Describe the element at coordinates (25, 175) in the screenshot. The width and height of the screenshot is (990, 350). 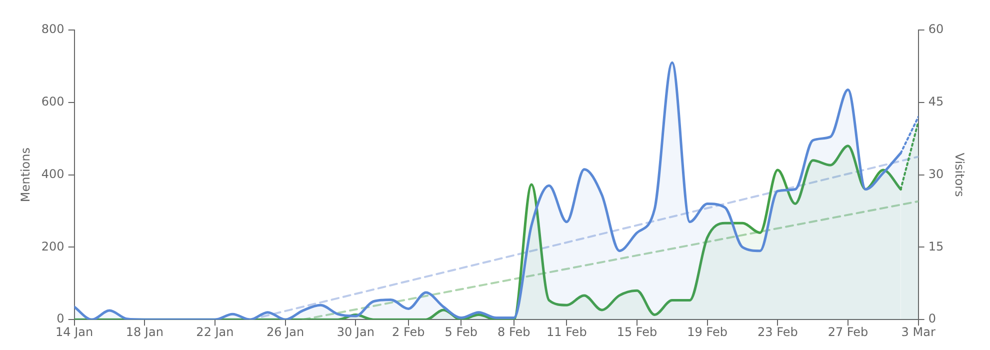
I see `y-axis-title: Mentions` at that location.